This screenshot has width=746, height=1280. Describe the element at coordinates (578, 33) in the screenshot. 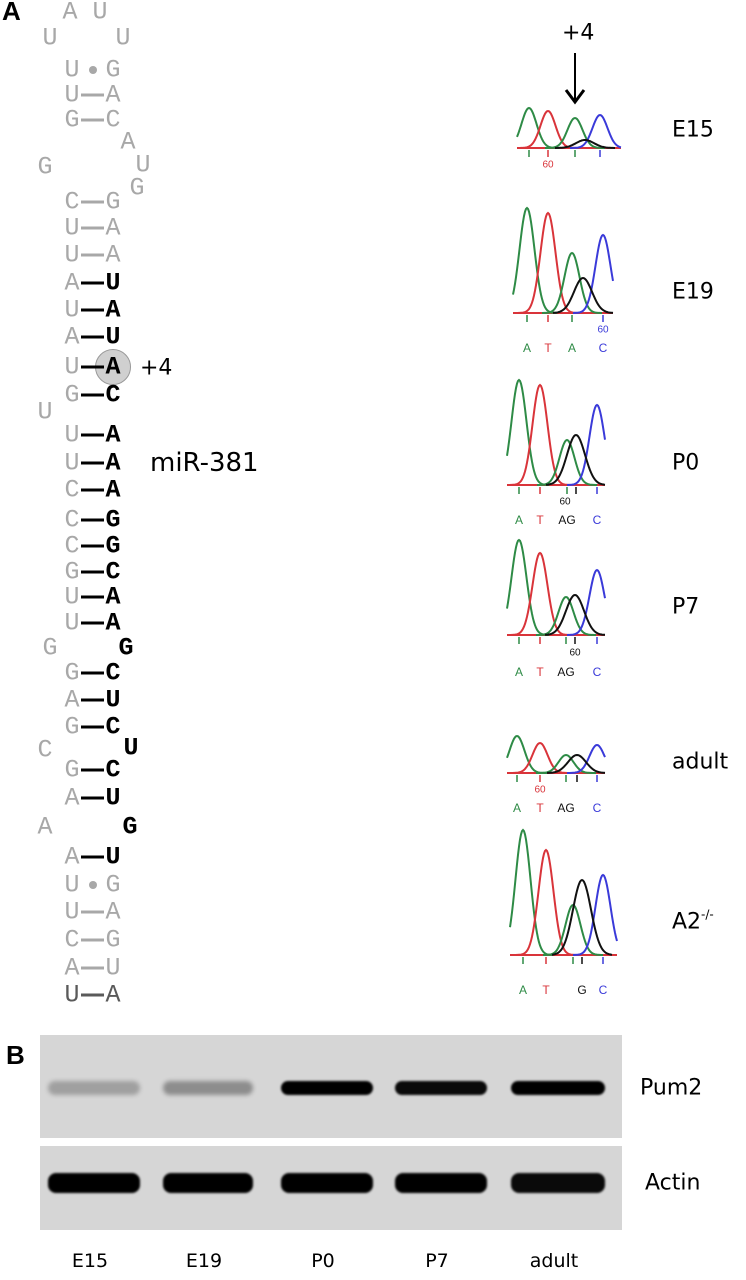

I see `arrow-label: +4` at that location.